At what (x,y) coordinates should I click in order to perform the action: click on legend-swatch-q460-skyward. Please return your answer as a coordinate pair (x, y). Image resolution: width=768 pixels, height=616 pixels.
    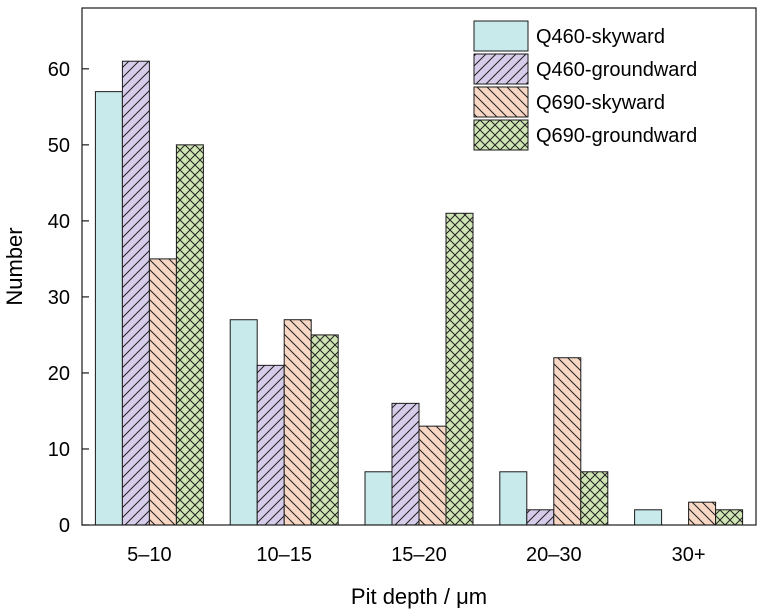
    Looking at the image, I should click on (501, 36).